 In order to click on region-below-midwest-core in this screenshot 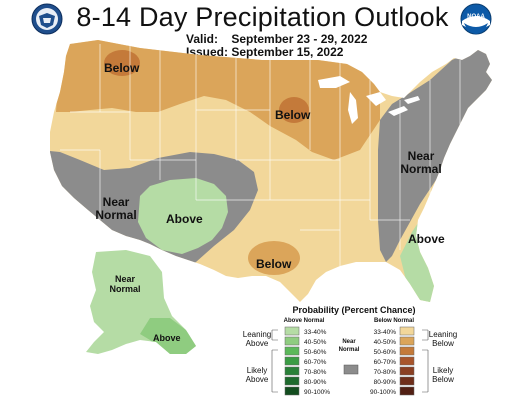, I will do `click(294, 110)`.